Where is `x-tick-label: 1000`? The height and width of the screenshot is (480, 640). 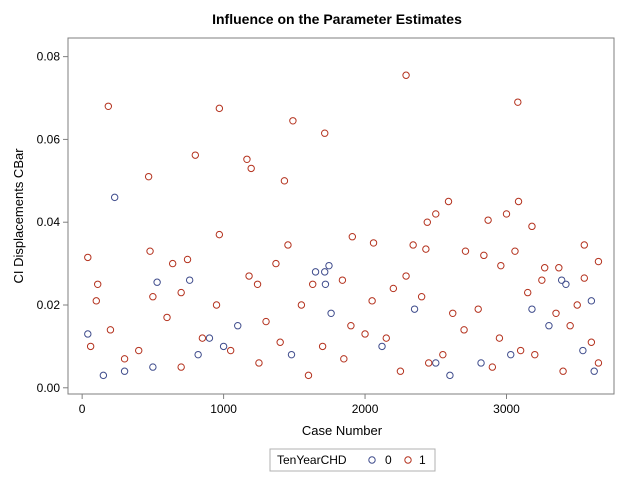
x-tick-label: 1000 is located at coordinates (223, 409).